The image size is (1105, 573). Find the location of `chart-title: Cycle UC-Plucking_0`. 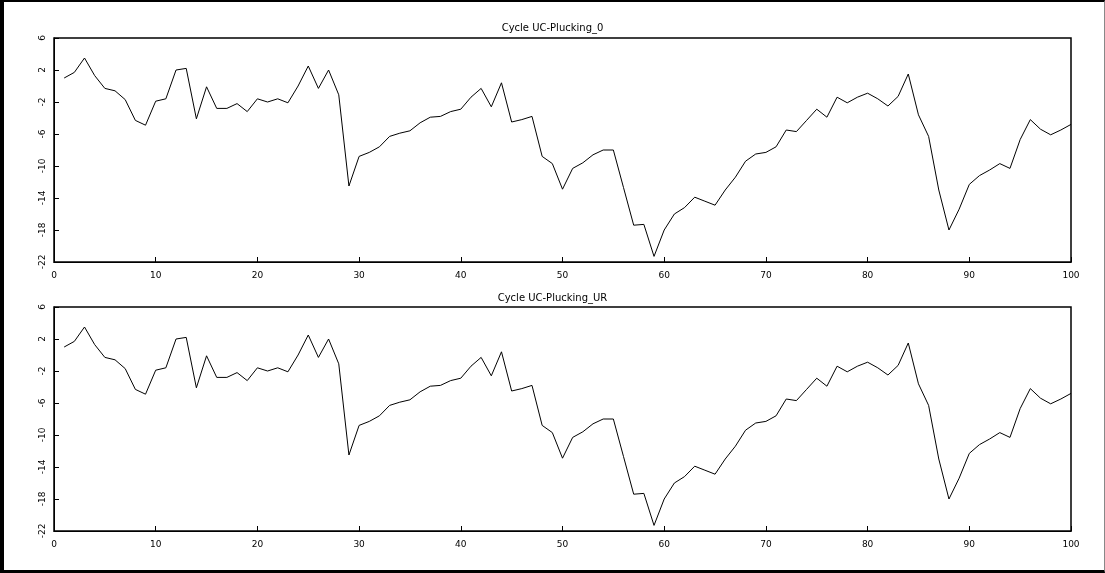

chart-title: Cycle UC-Plucking_0 is located at coordinates (552, 27).